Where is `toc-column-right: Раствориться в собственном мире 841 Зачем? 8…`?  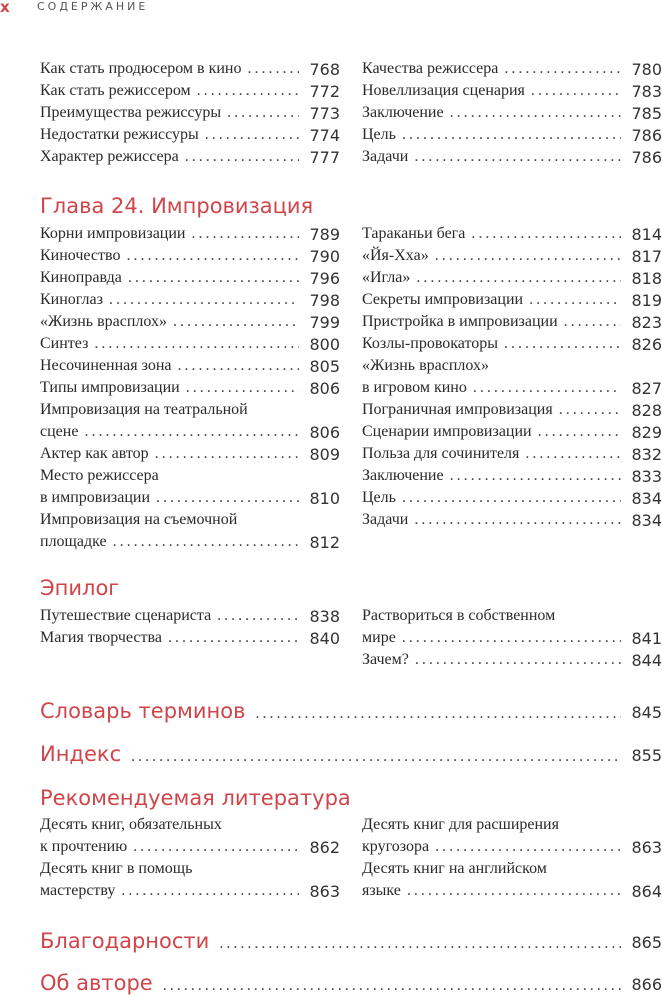 toc-column-right: Раствориться в собственном мире 841 Зачем? 8… is located at coordinates (512, 640).